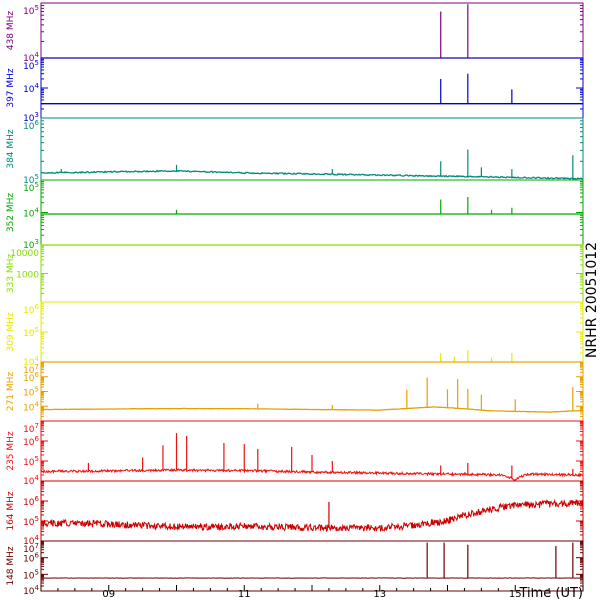 Image resolution: width=600 pixels, height=600 pixels. I want to click on x-tick-label: 13, so click(379, 594).